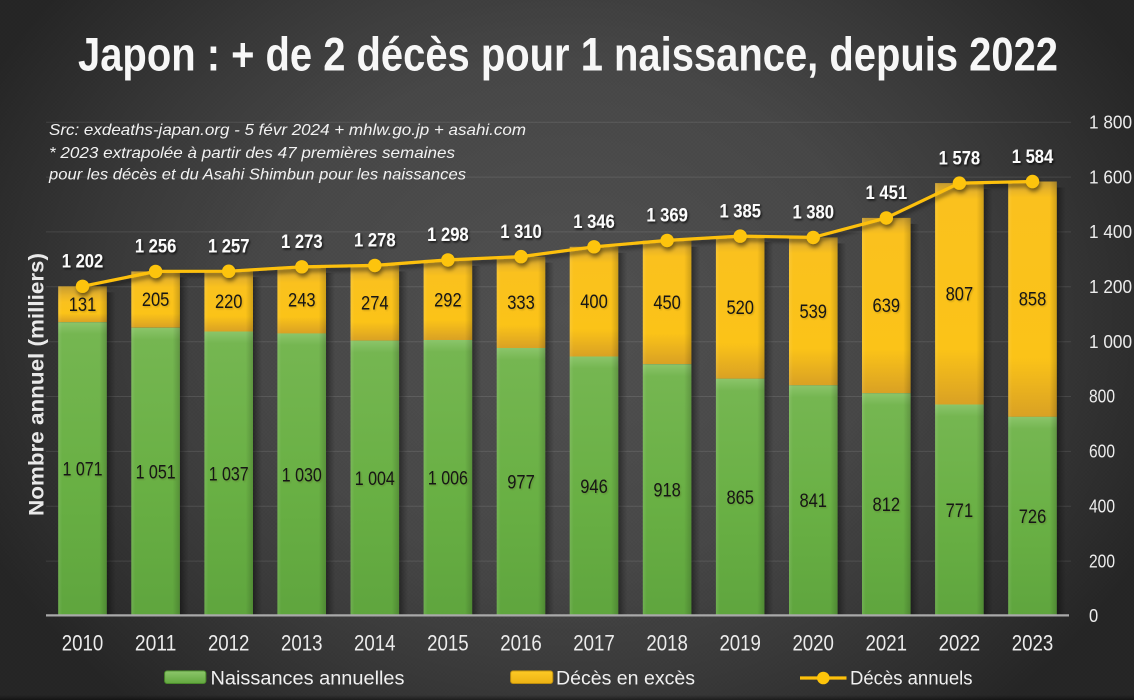 This screenshot has width=1134, height=700. Describe the element at coordinates (813, 213) in the screenshot. I see `svg-text: 1 380` at that location.